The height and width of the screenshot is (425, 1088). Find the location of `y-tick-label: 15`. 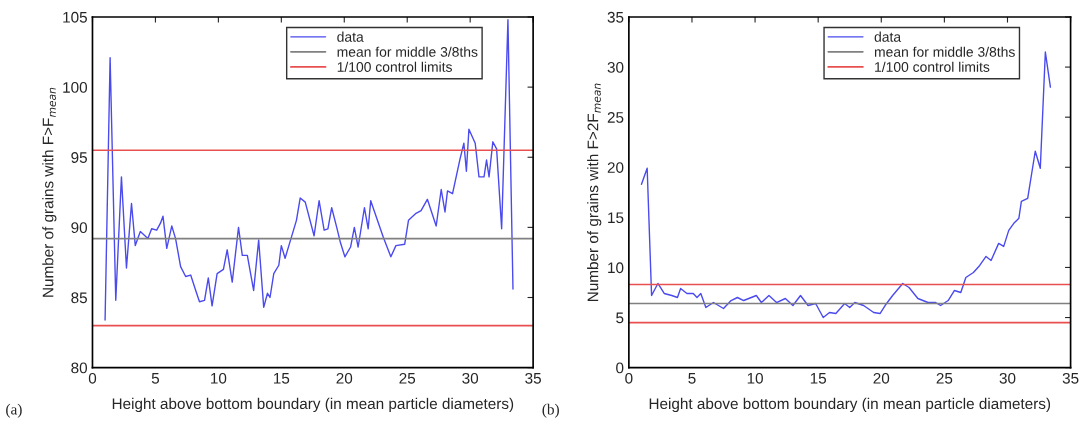

y-tick-label: 15 is located at coordinates (616, 218).